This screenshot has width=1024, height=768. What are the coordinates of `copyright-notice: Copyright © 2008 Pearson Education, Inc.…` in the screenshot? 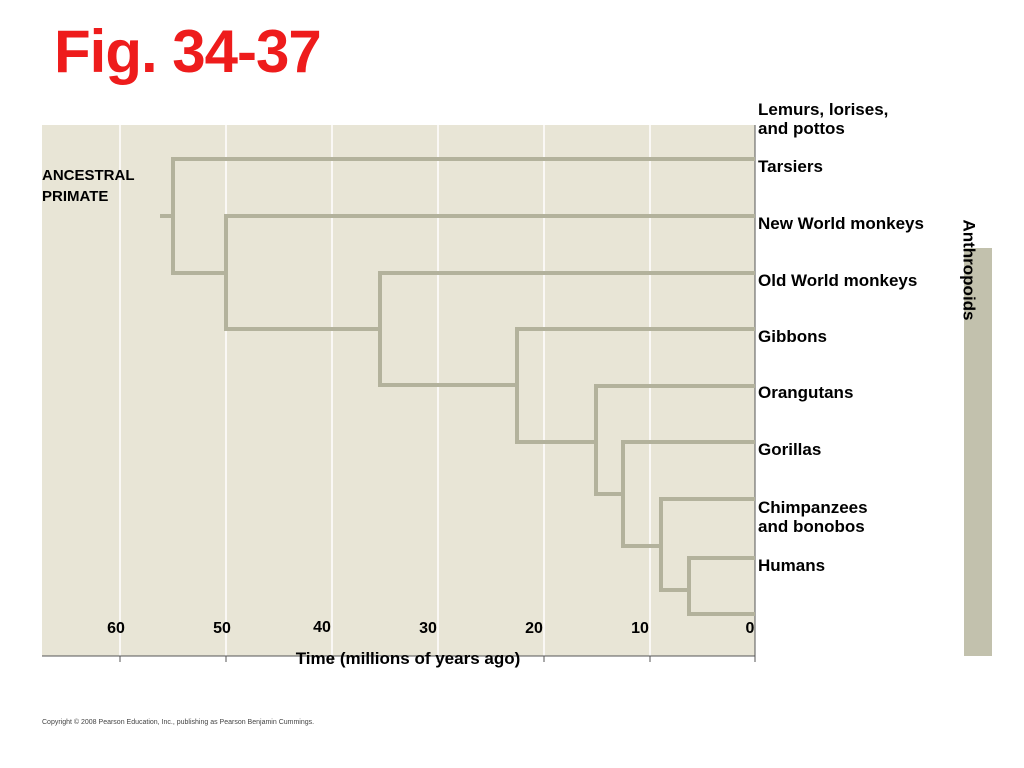 It's located at (178, 722).